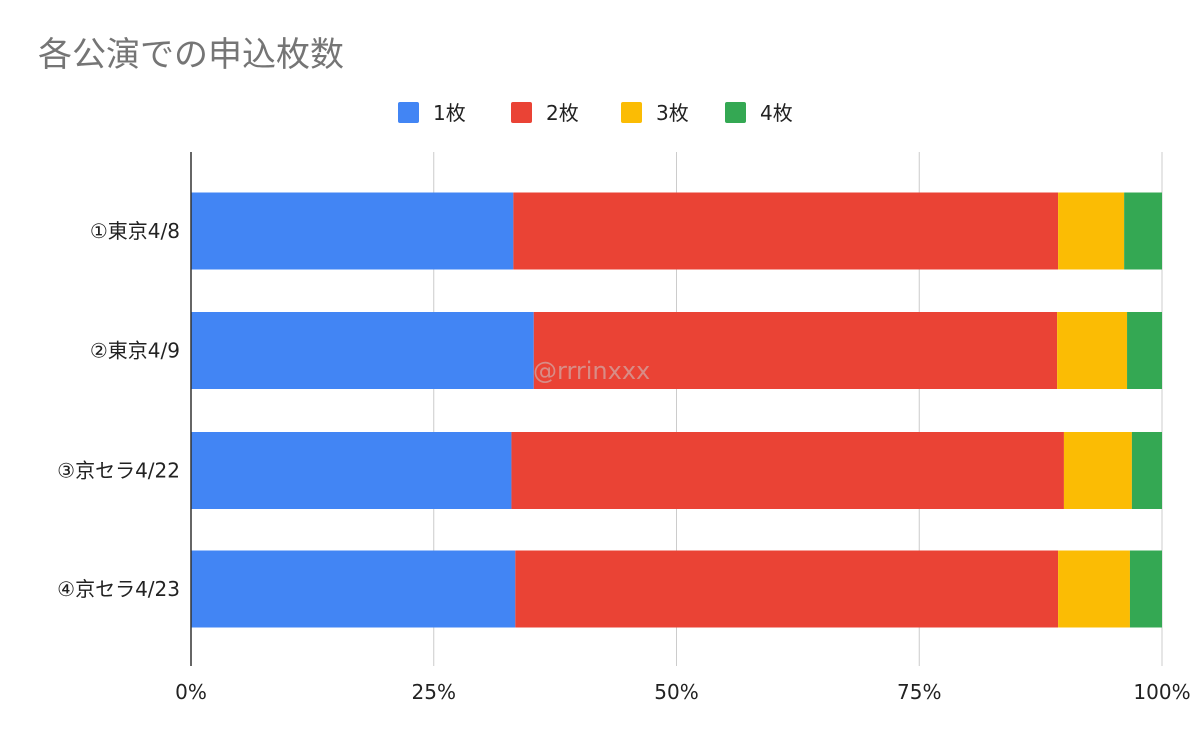 This screenshot has height=742, width=1200. I want to click on category-label-3: ③京セラ4/22, so click(118, 471).